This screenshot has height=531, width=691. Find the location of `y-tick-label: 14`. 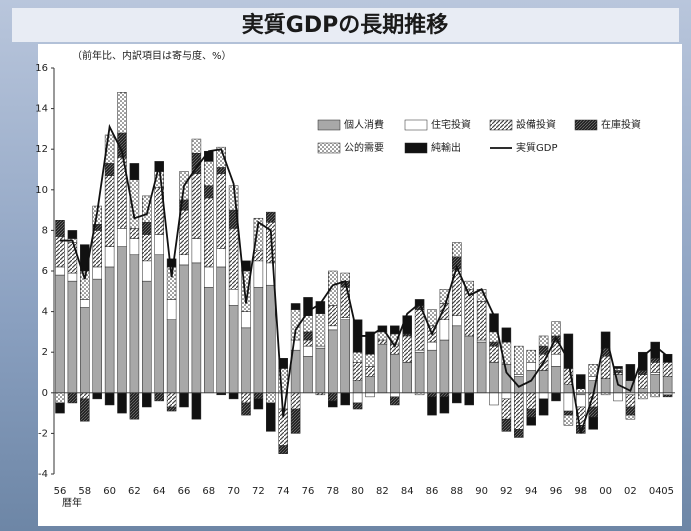

y-tick-label: 14 is located at coordinates (41, 109).